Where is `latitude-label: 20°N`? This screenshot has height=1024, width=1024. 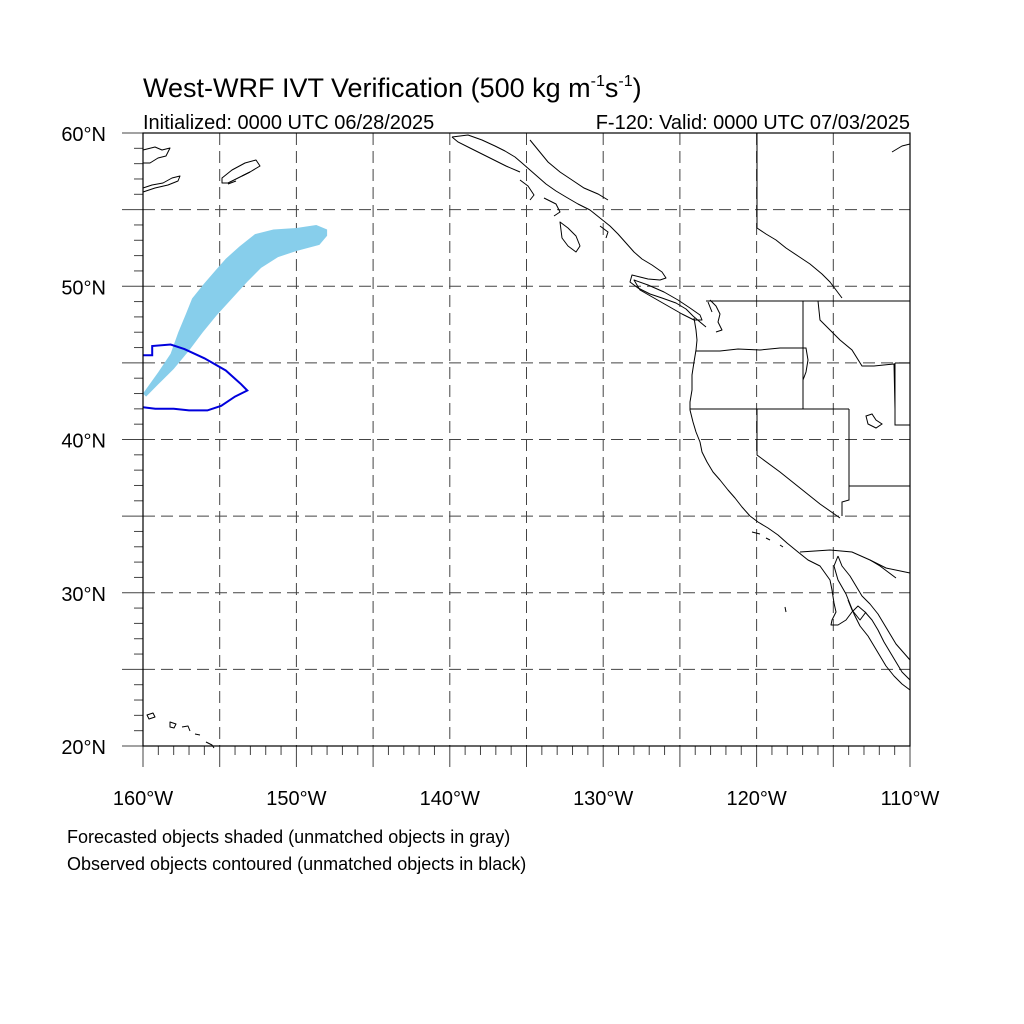
latitude-label: 20°N is located at coordinates (83, 748).